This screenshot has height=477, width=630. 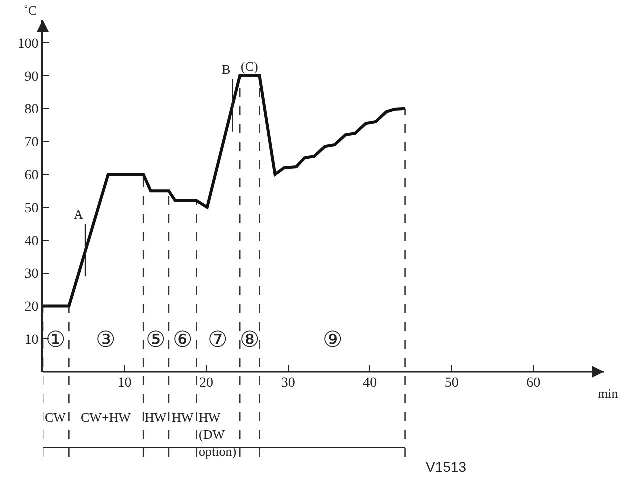 What do you see at coordinates (446, 467) in the screenshot?
I see `text: V1513` at bounding box center [446, 467].